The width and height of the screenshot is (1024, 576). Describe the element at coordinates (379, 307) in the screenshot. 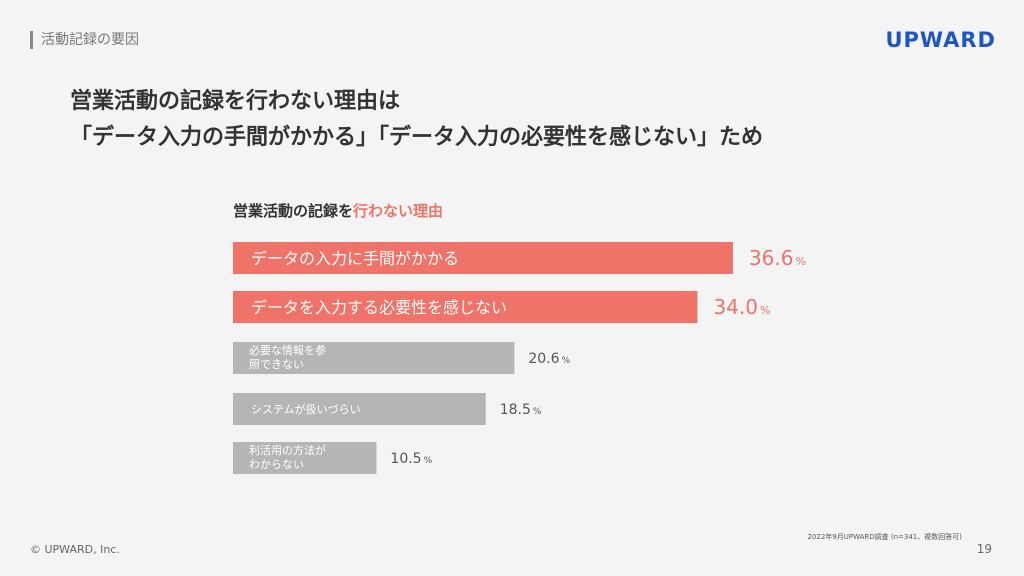

I see `category-label-1: データを入力する必要性を感じない` at that location.